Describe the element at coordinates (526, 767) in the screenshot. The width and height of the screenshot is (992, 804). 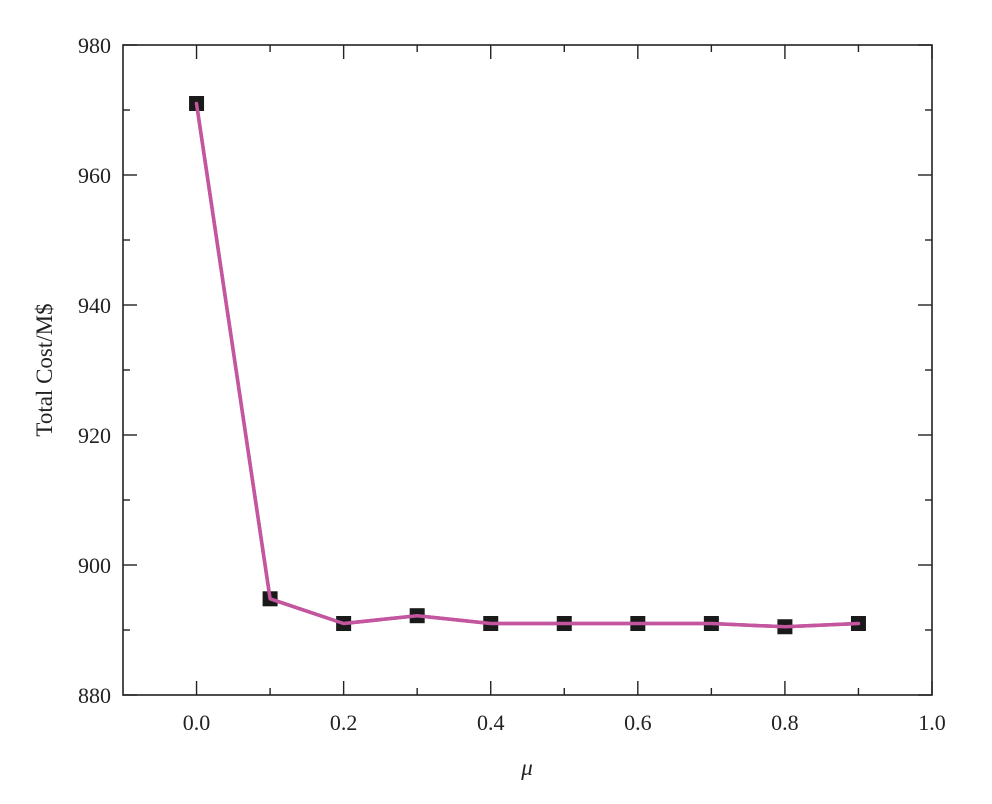
I see `x-axis-label: μ` at that location.